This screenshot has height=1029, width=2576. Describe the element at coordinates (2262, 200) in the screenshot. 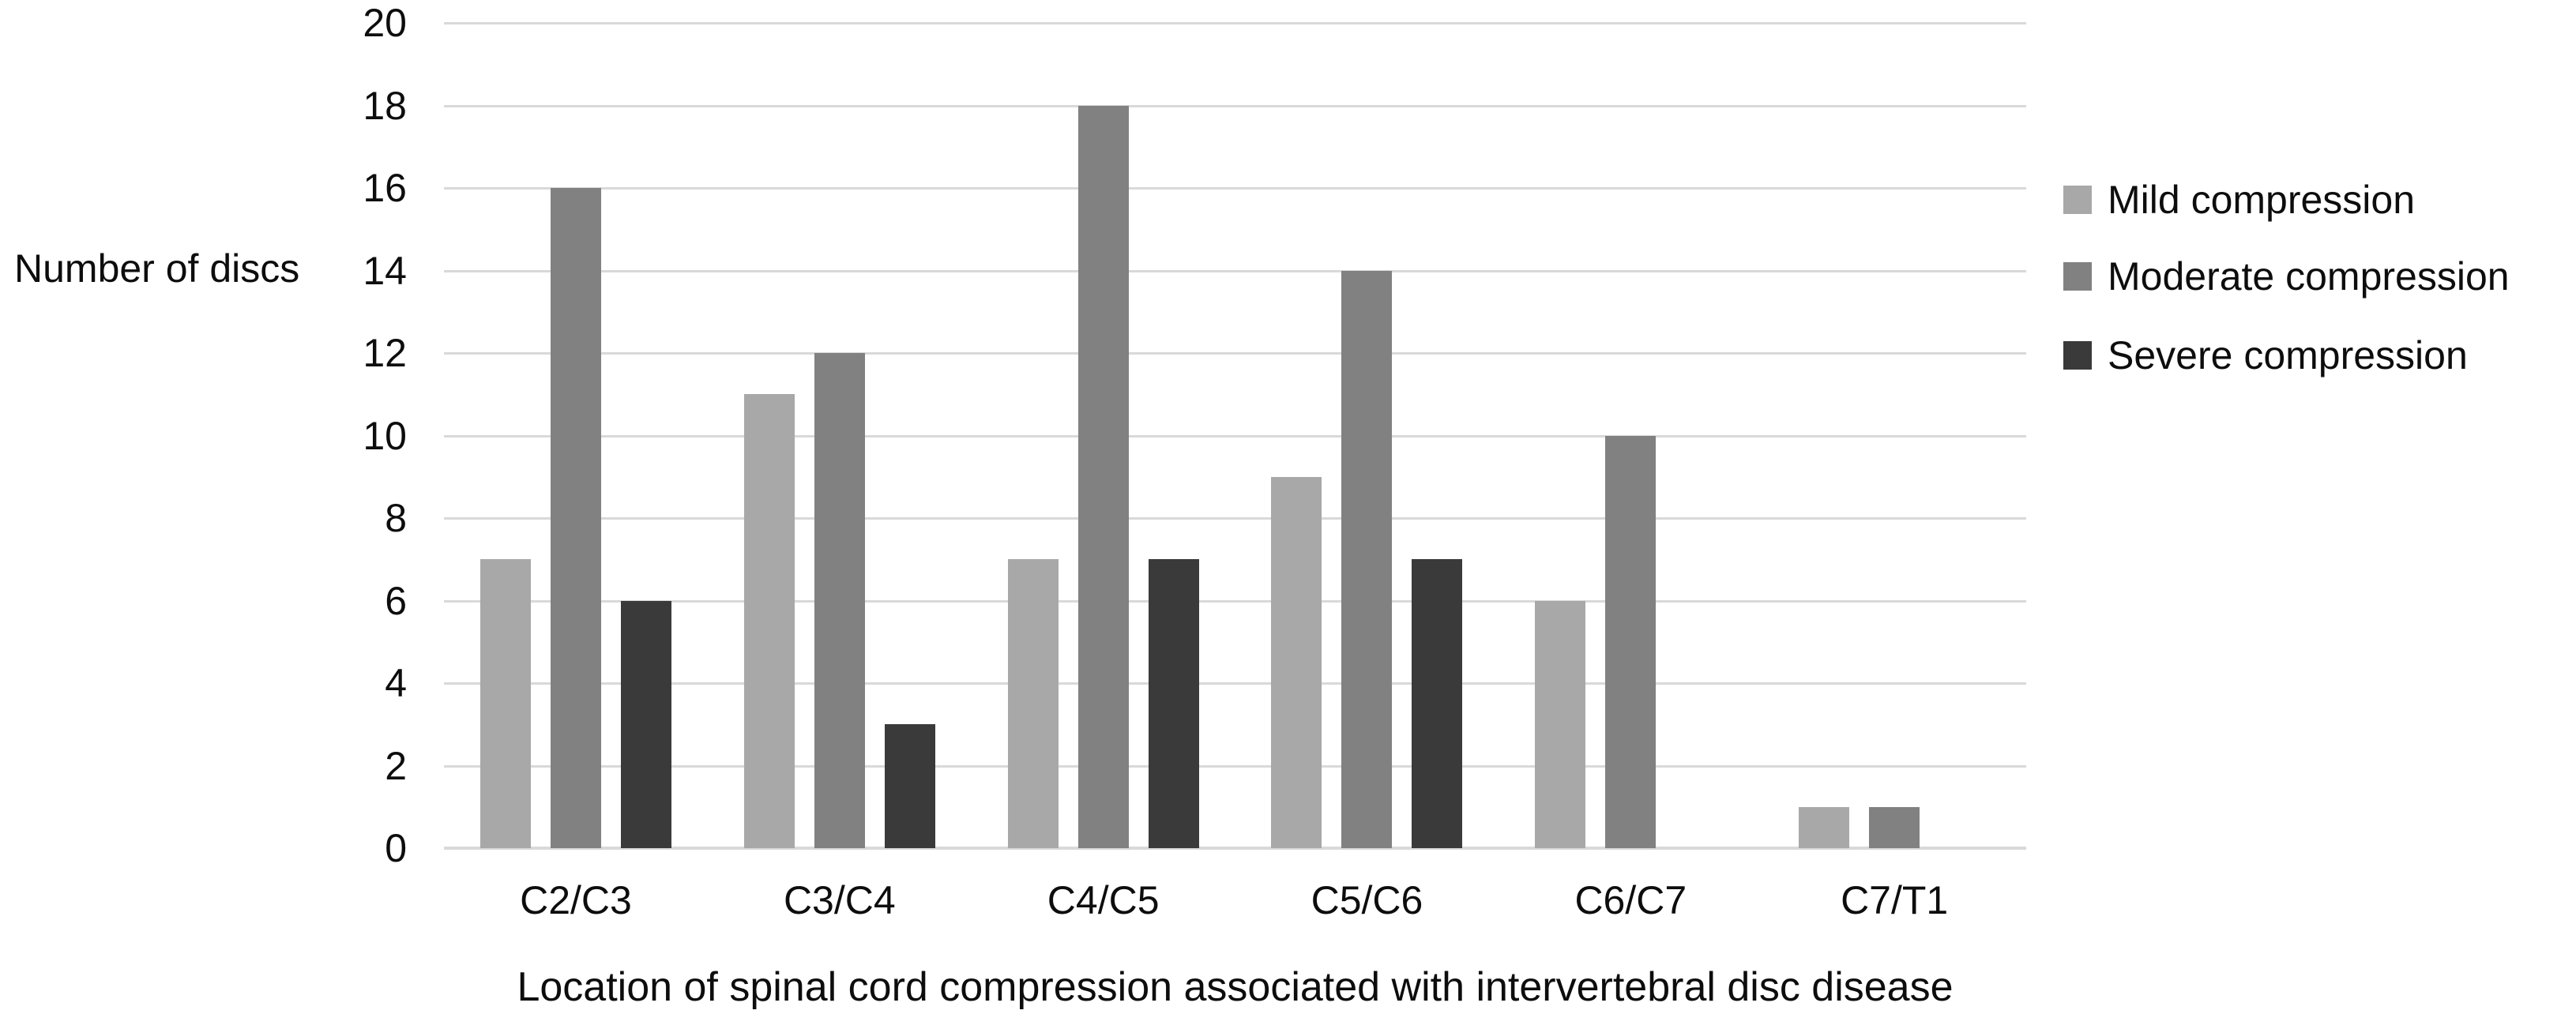

I see `legend-label: Mild compression` at that location.